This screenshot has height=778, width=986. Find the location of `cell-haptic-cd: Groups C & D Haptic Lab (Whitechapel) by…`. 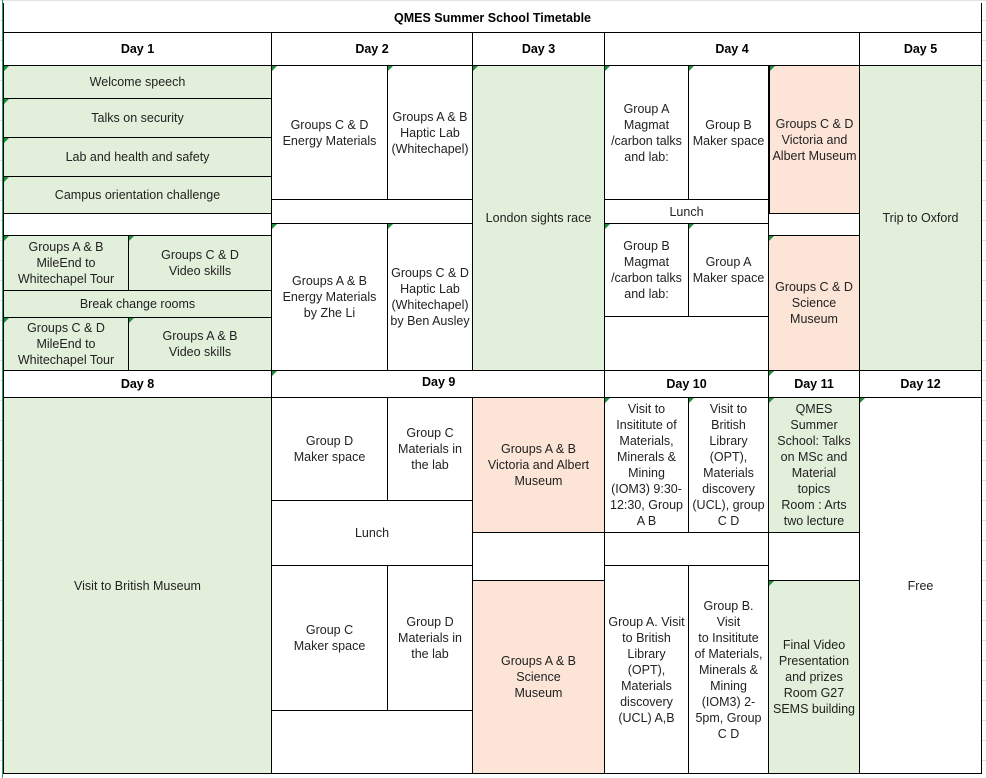

cell-haptic-cd: Groups C & D Haptic Lab (Whitechapel) by… is located at coordinates (430, 297).